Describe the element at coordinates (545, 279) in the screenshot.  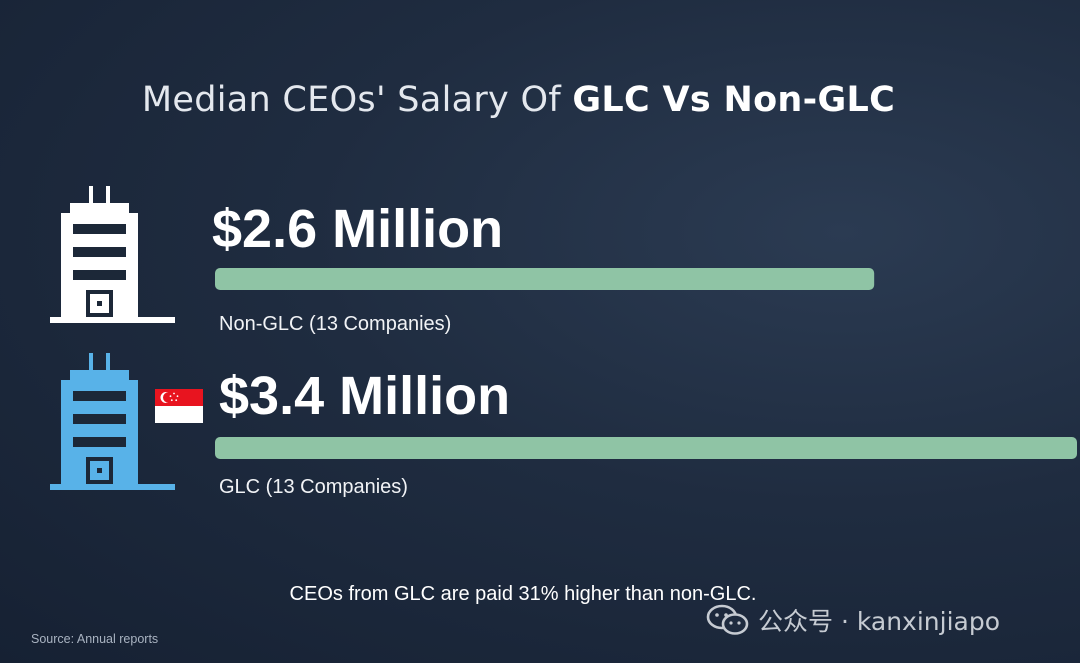
I see `bar-non-glc` at that location.